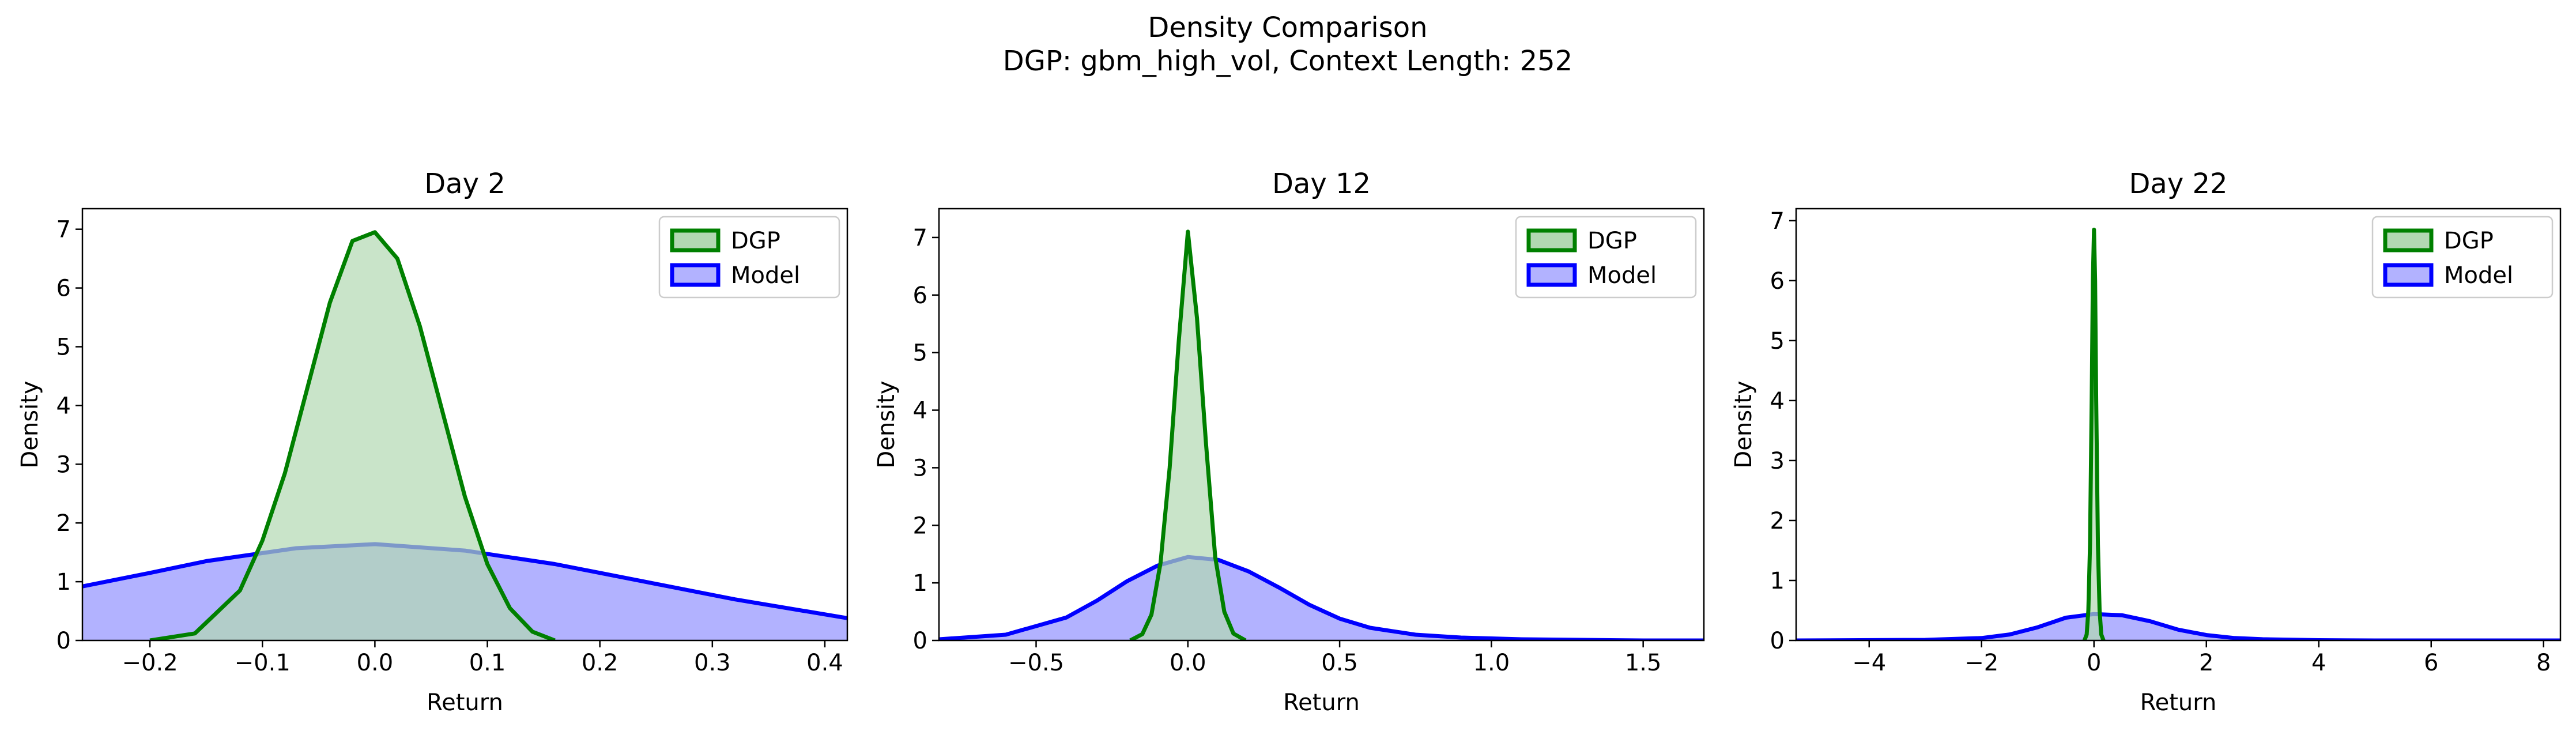 The height and width of the screenshot is (735, 2576). I want to click on x-tick-label: 4, so click(2318, 663).